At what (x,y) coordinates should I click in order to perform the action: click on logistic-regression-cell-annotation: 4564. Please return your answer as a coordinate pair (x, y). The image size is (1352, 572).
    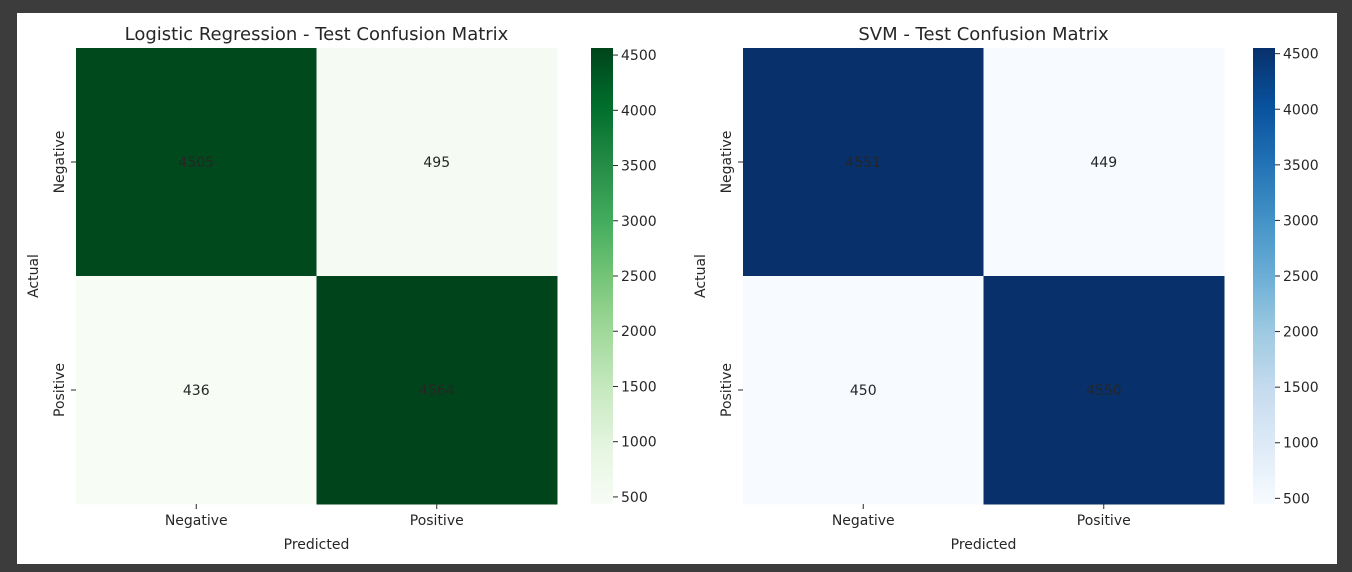
    Looking at the image, I should click on (437, 391).